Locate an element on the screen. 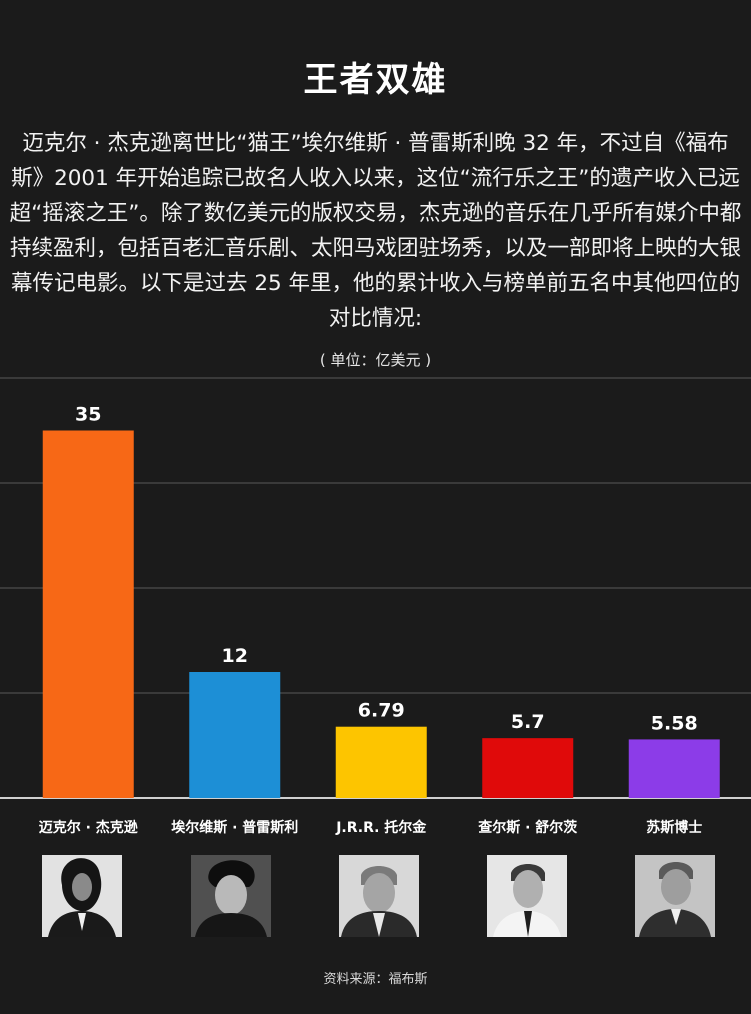 Image resolution: width=751 pixels, height=1014 pixels. portrait-michael-jackson is located at coordinates (82, 896).